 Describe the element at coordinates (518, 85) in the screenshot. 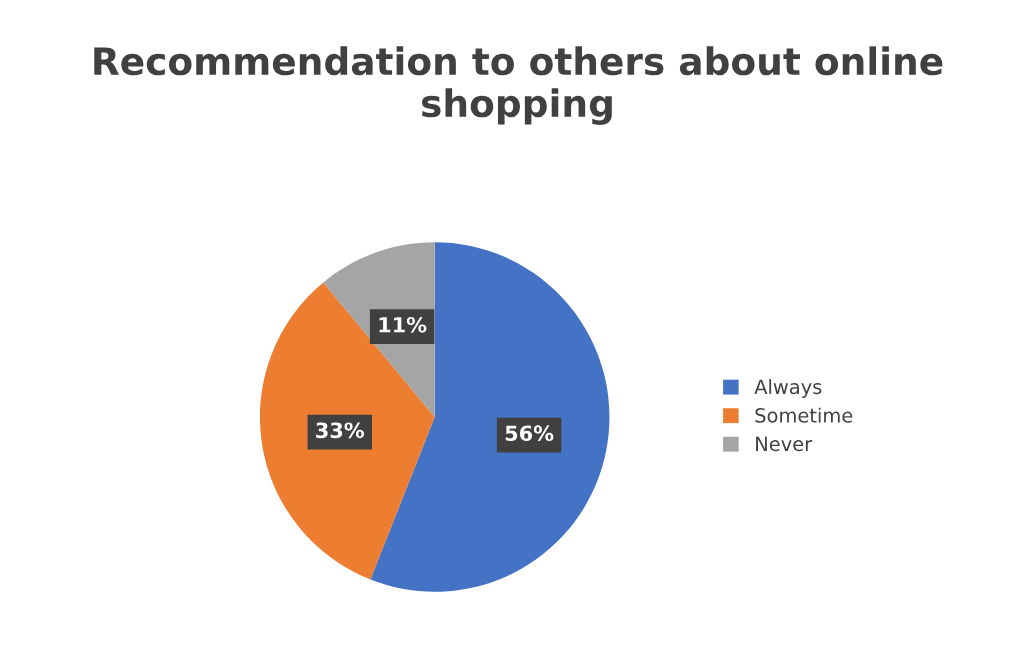

I see `chart-title: Recommendation to others about online shopping` at that location.